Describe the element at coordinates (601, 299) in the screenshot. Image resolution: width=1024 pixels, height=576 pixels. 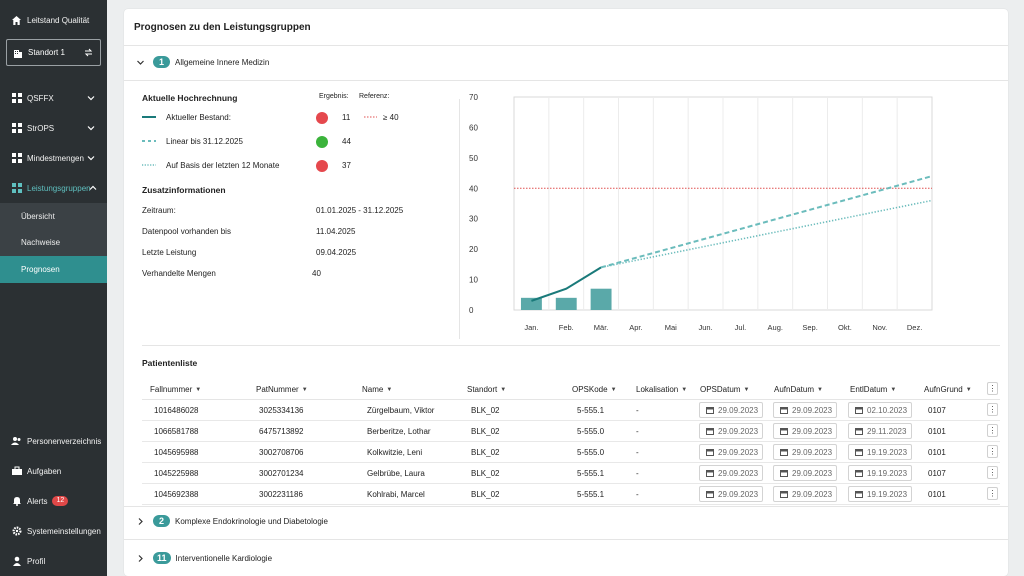
I see `bar-Mär.` at that location.